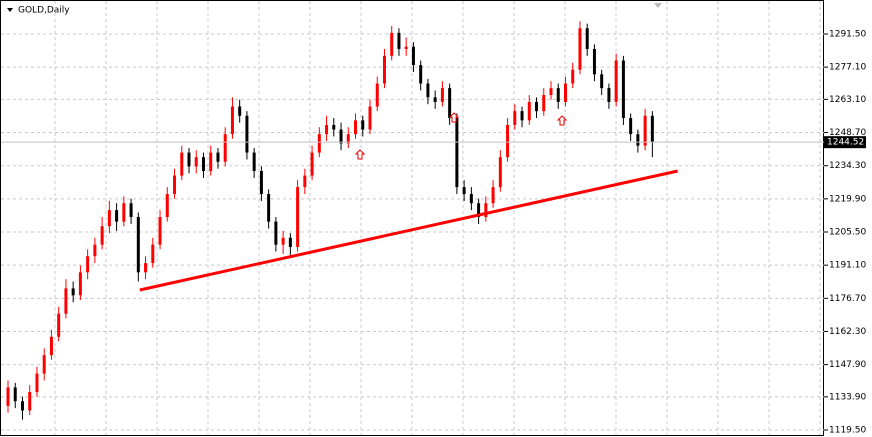  What do you see at coordinates (847, 365) in the screenshot?
I see `y-tick-label: 1147.90` at bounding box center [847, 365].